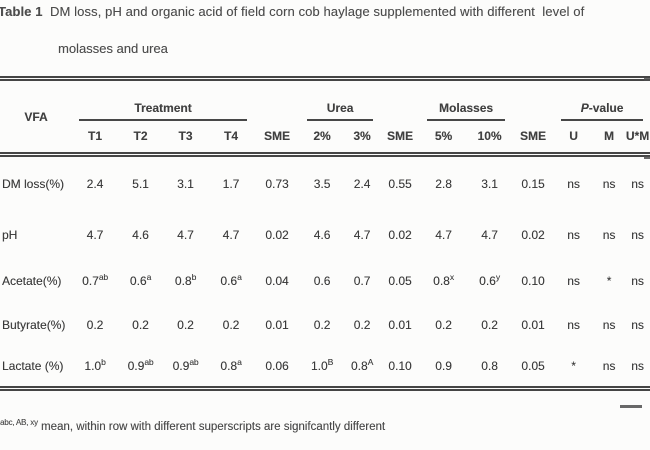 The height and width of the screenshot is (450, 650). Describe the element at coordinates (322, 365) in the screenshot. I see `data-cell: 1.0B` at that location.